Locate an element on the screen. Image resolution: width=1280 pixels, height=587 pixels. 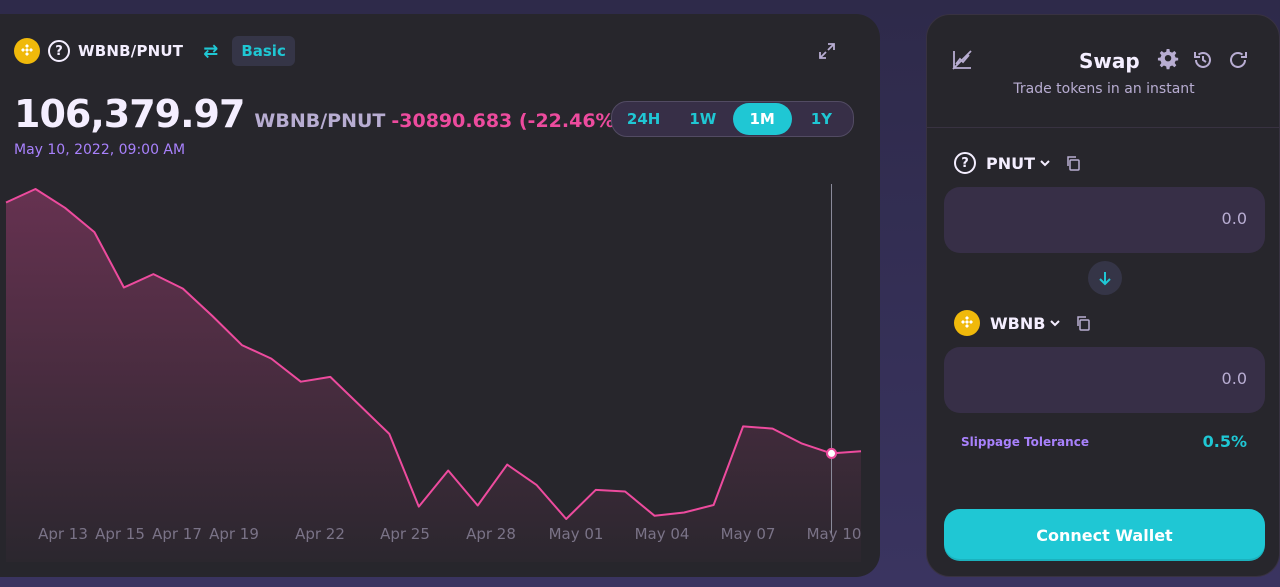
swap-subtitle: Trade tokens in an instant is located at coordinates (1104, 89).